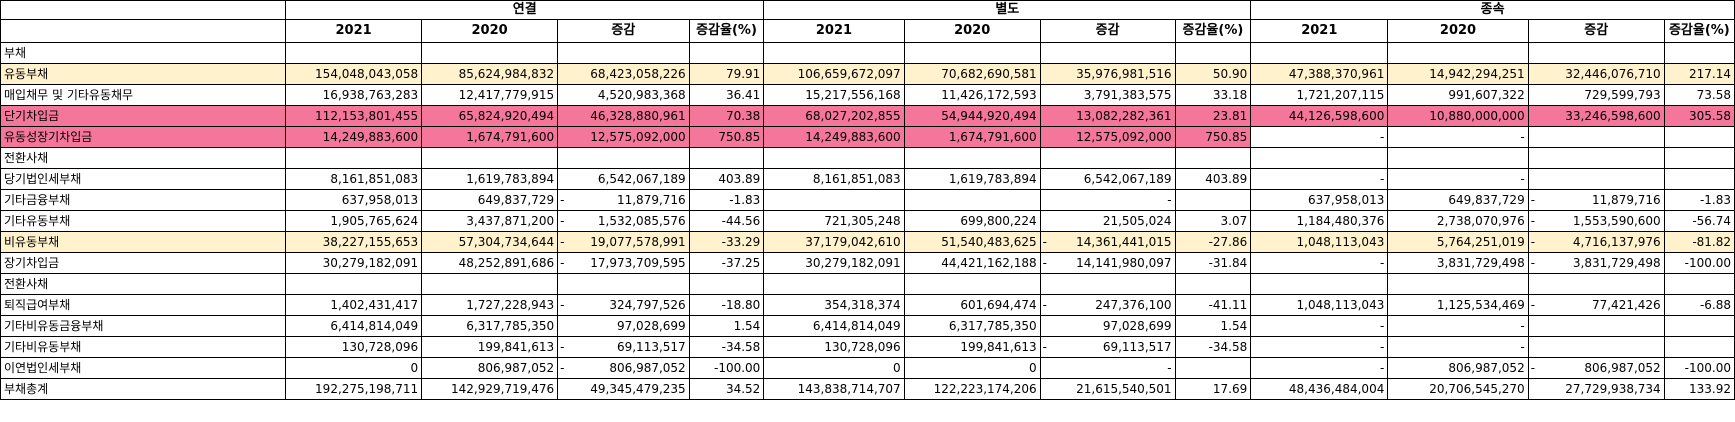 The height and width of the screenshot is (422, 1735). What do you see at coordinates (1133, 305) in the screenshot?
I see `value-text: 247,376,100` at bounding box center [1133, 305].